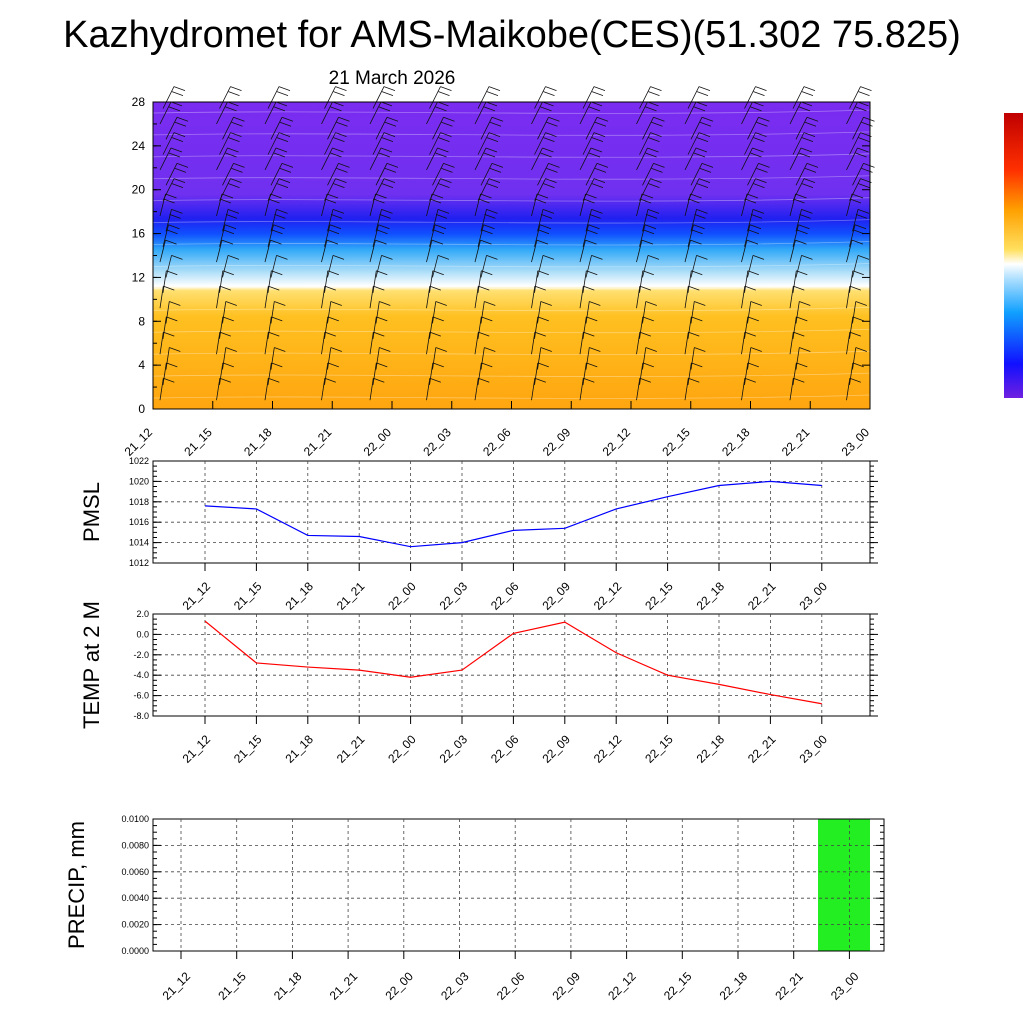  What do you see at coordinates (454, 749) in the screenshot?
I see `x-tick-label: 22_03` at bounding box center [454, 749].